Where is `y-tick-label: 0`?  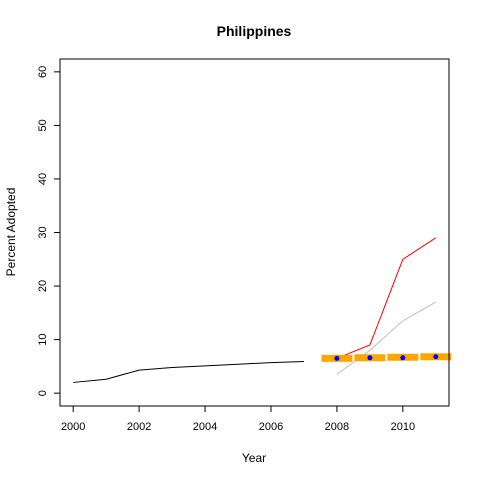
y-tick-label: 0 is located at coordinates (43, 393).